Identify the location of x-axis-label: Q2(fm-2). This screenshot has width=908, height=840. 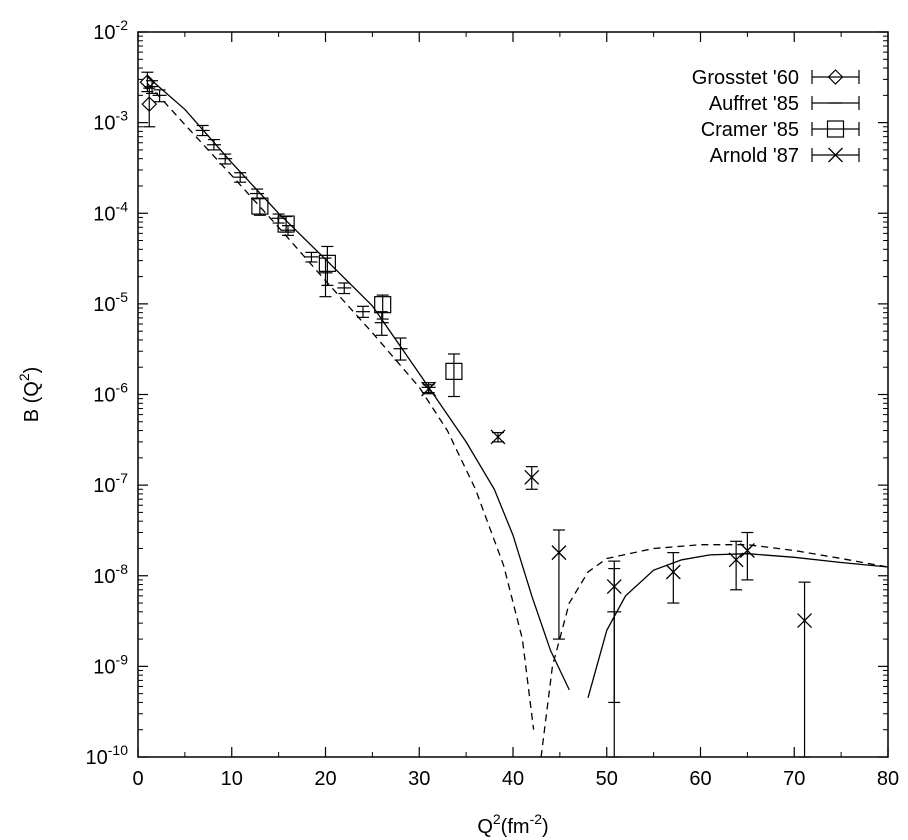
(512, 824).